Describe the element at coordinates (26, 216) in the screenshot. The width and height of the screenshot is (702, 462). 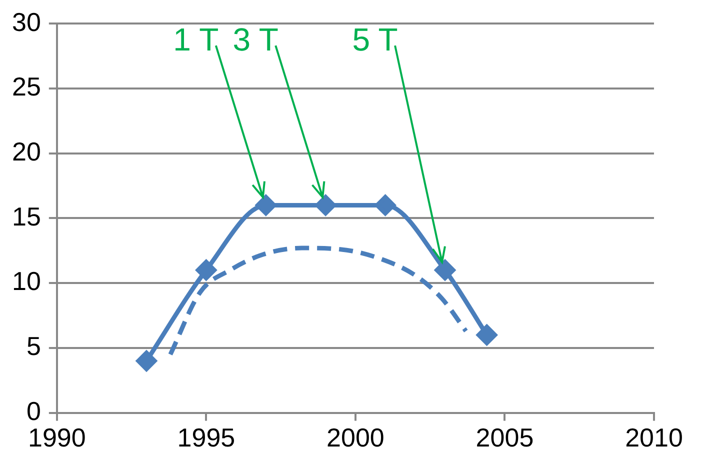
I see `y-tick-label: 15` at that location.